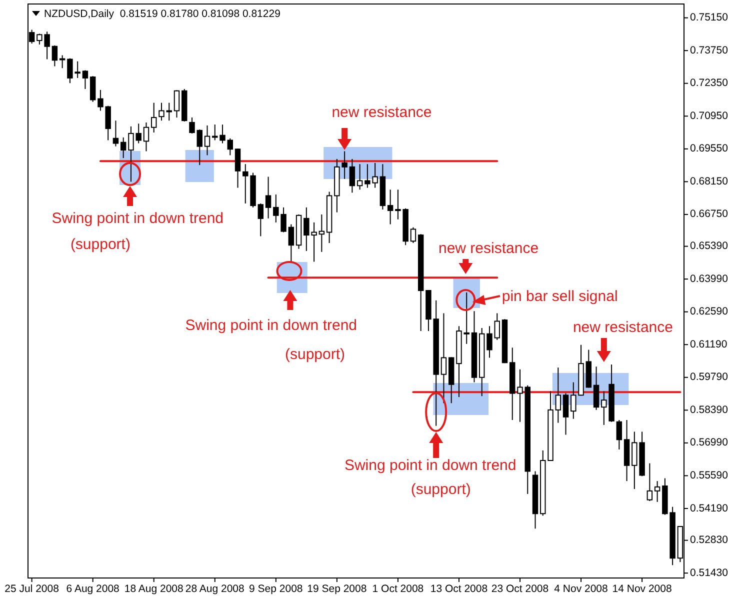  What do you see at coordinates (709, 344) in the screenshot?
I see `y-tick-label: 0.61190` at bounding box center [709, 344].